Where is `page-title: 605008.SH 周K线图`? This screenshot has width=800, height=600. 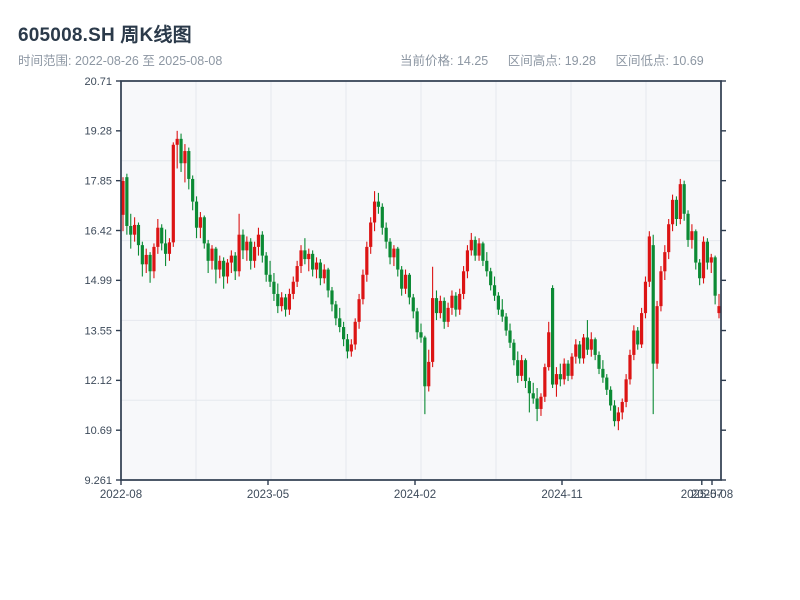 page-title: 605008.SH 周K线图 is located at coordinates (105, 35).